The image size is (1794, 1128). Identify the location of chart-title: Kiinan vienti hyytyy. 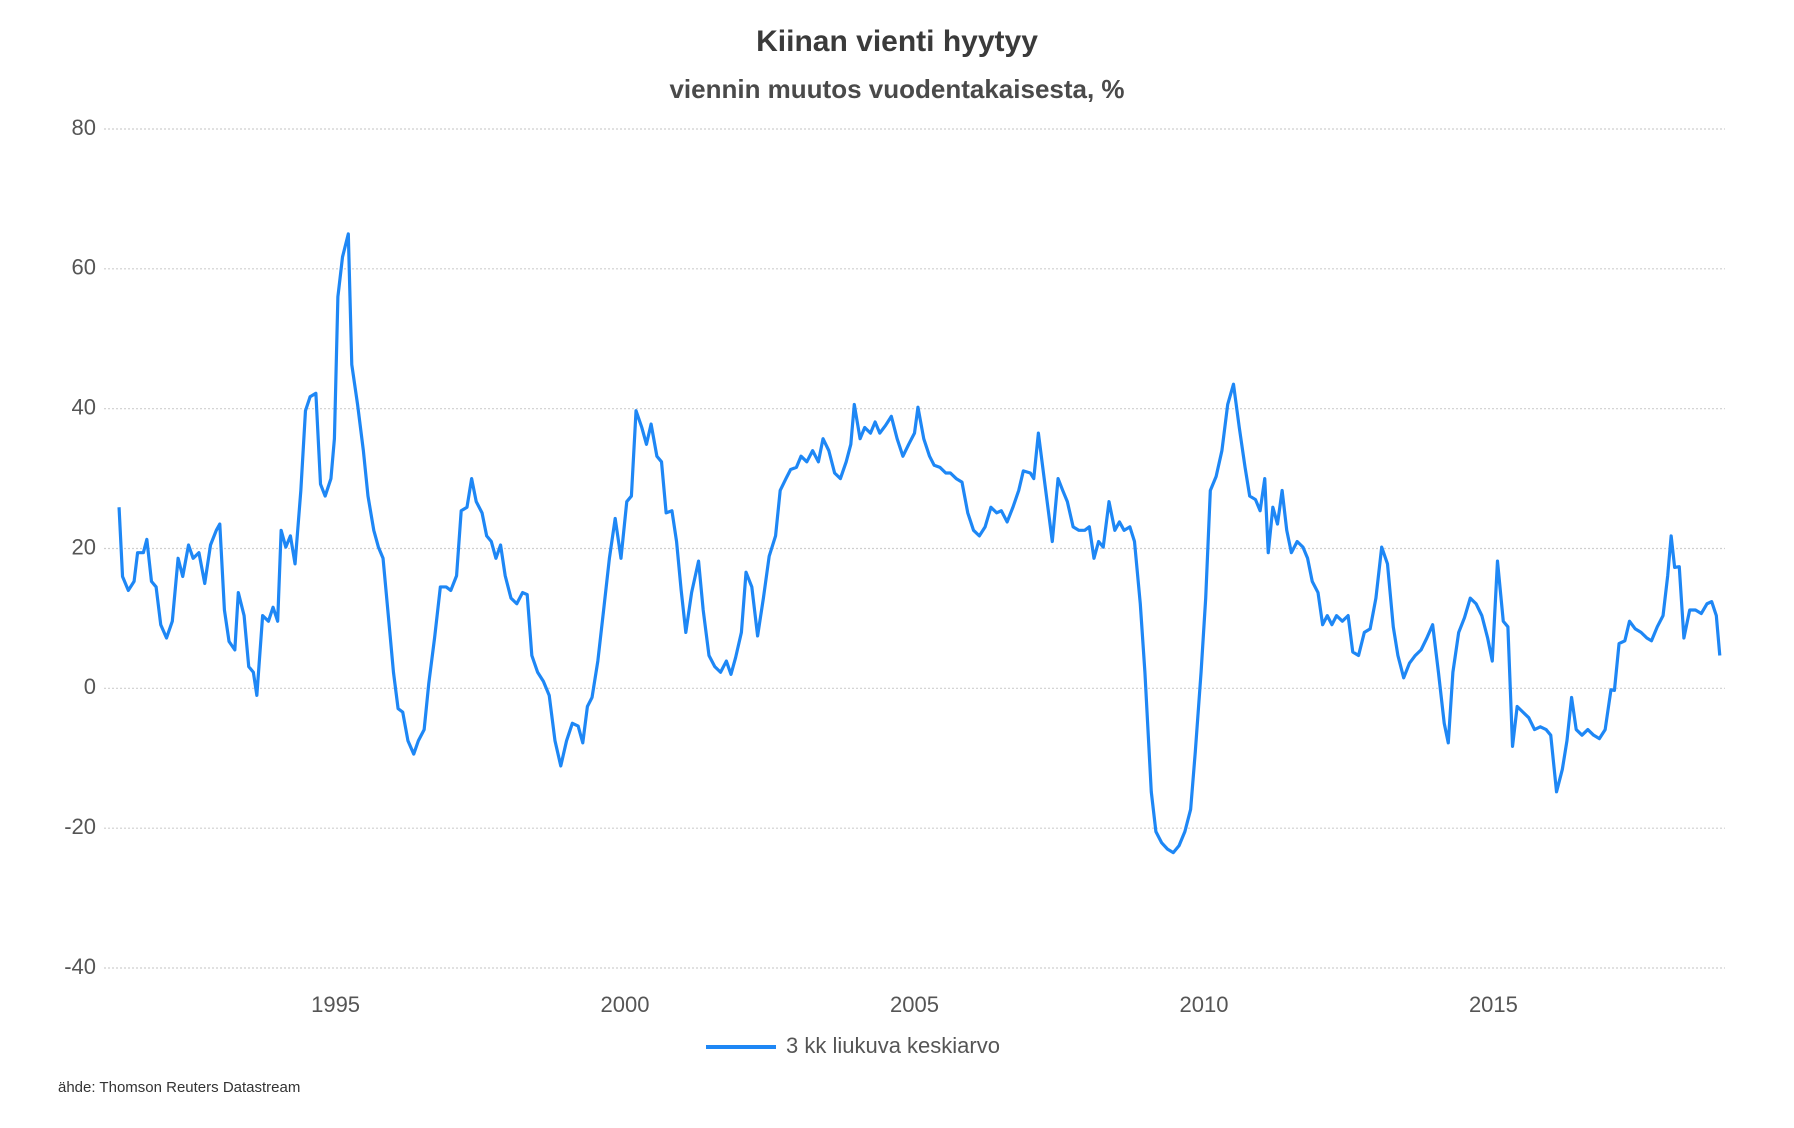
(897, 41).